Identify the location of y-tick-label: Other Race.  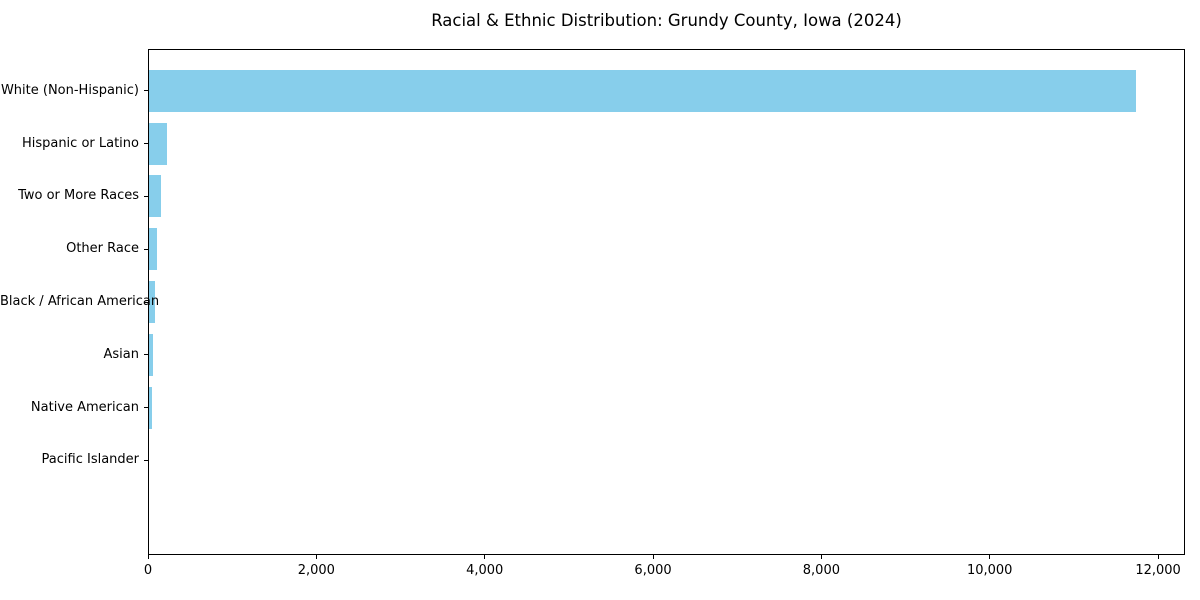
(102, 249).